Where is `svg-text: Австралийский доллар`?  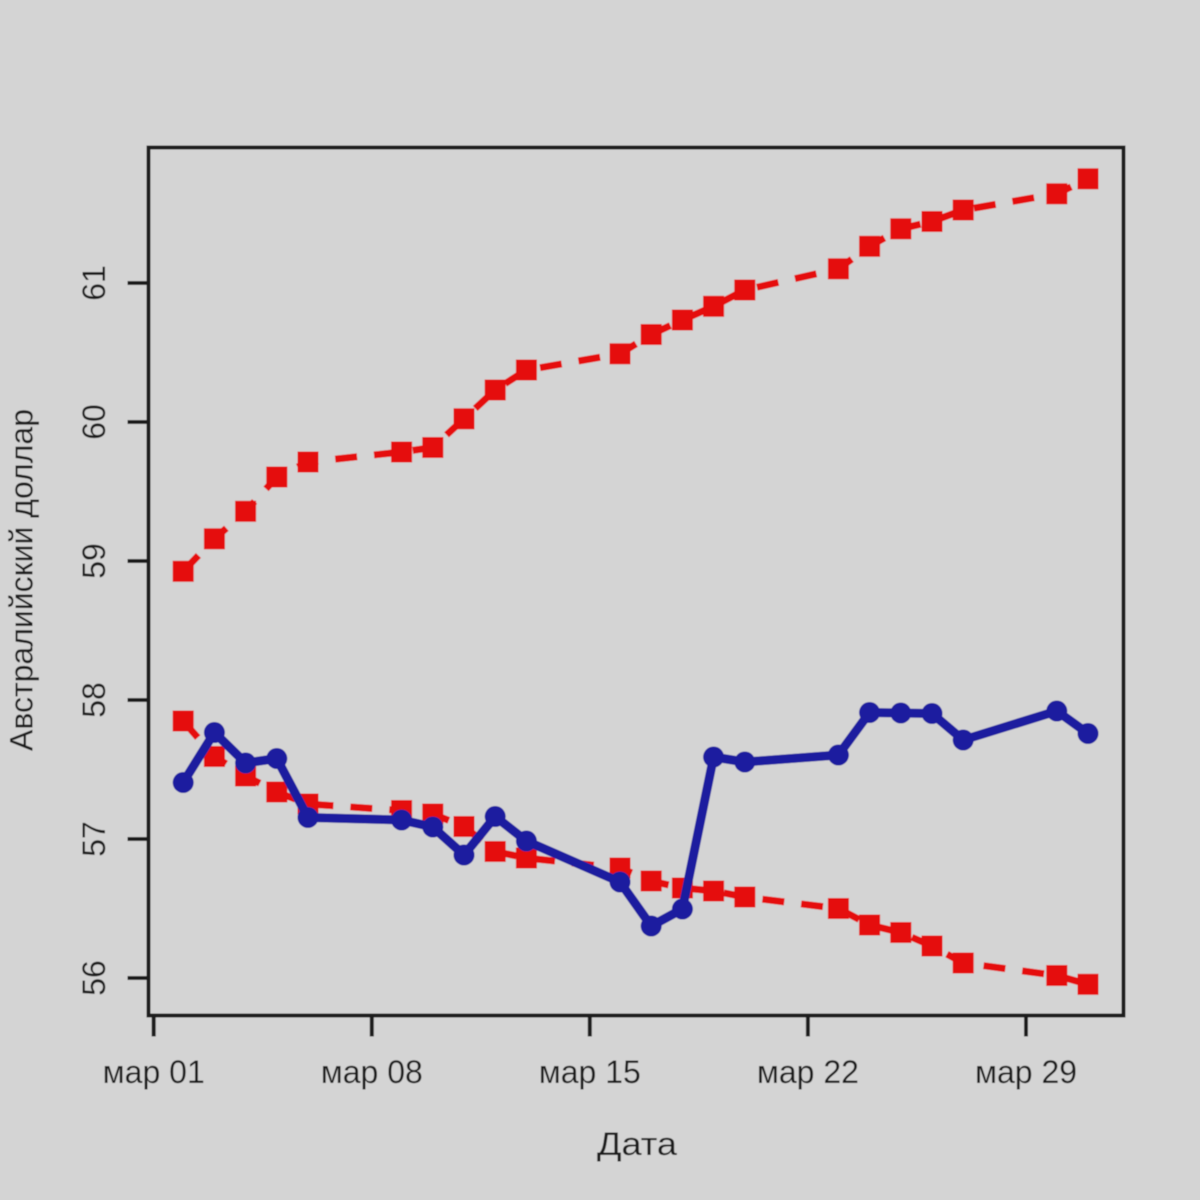
svg-text: Австралийский доллар is located at coordinates (22, 580).